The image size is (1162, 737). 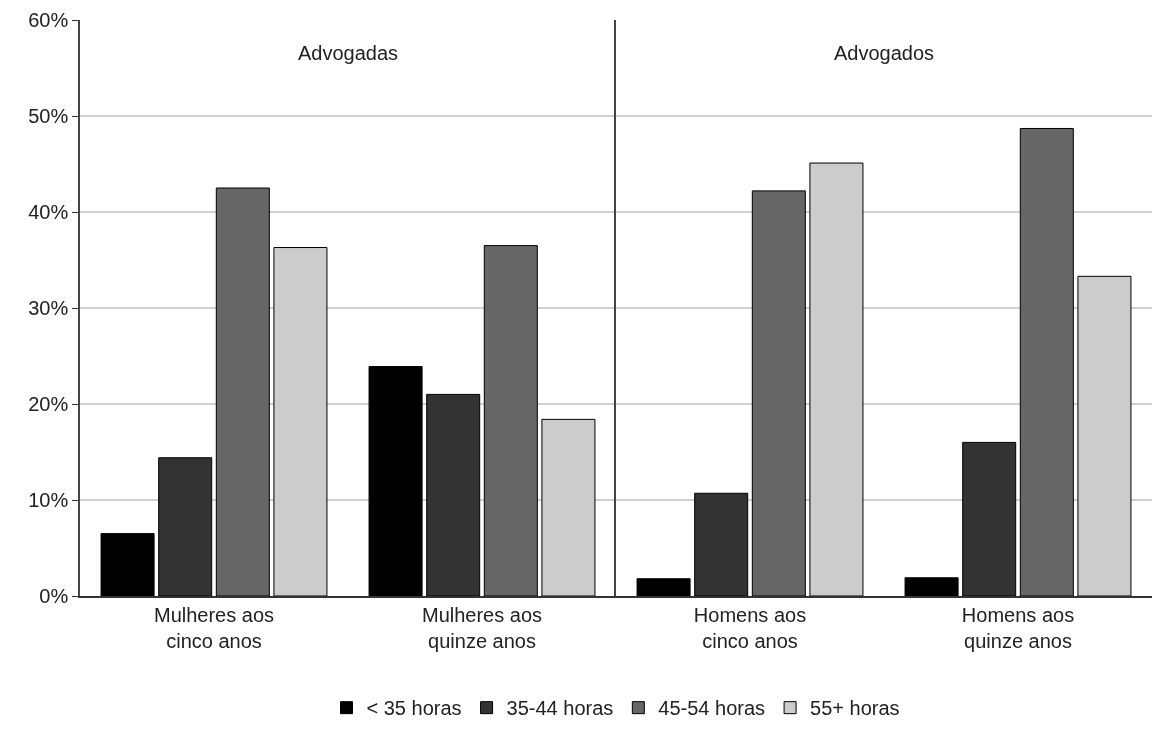 I want to click on legend-label: 45-54 horas, so click(x=712, y=708).